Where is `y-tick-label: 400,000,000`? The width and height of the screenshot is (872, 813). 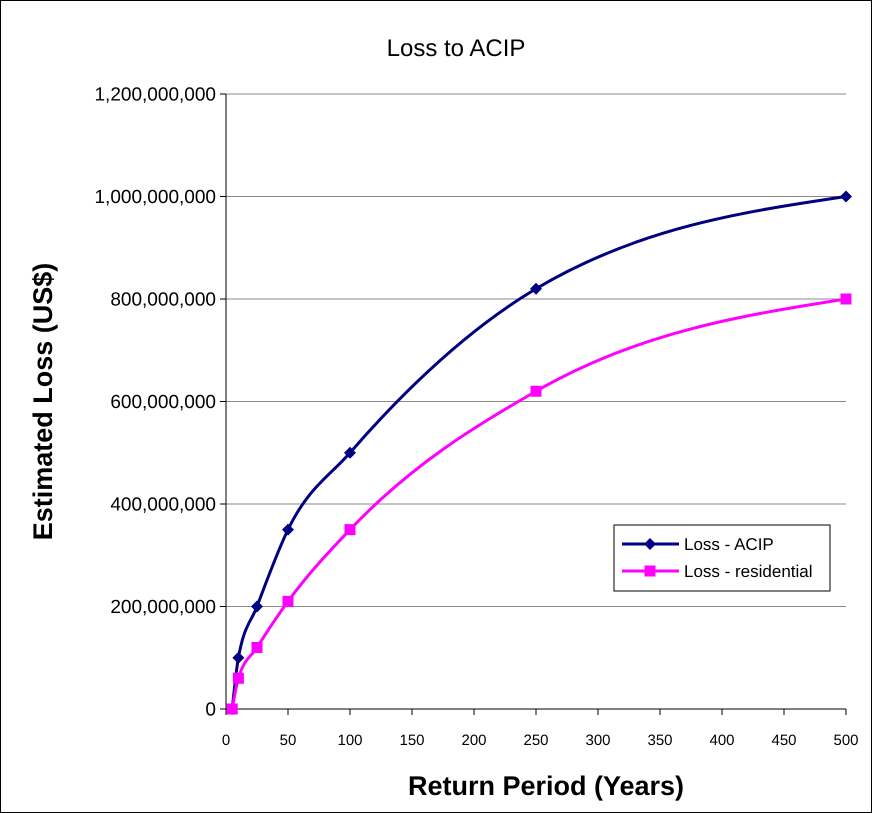 y-tick-label: 400,000,000 is located at coordinates (163, 505).